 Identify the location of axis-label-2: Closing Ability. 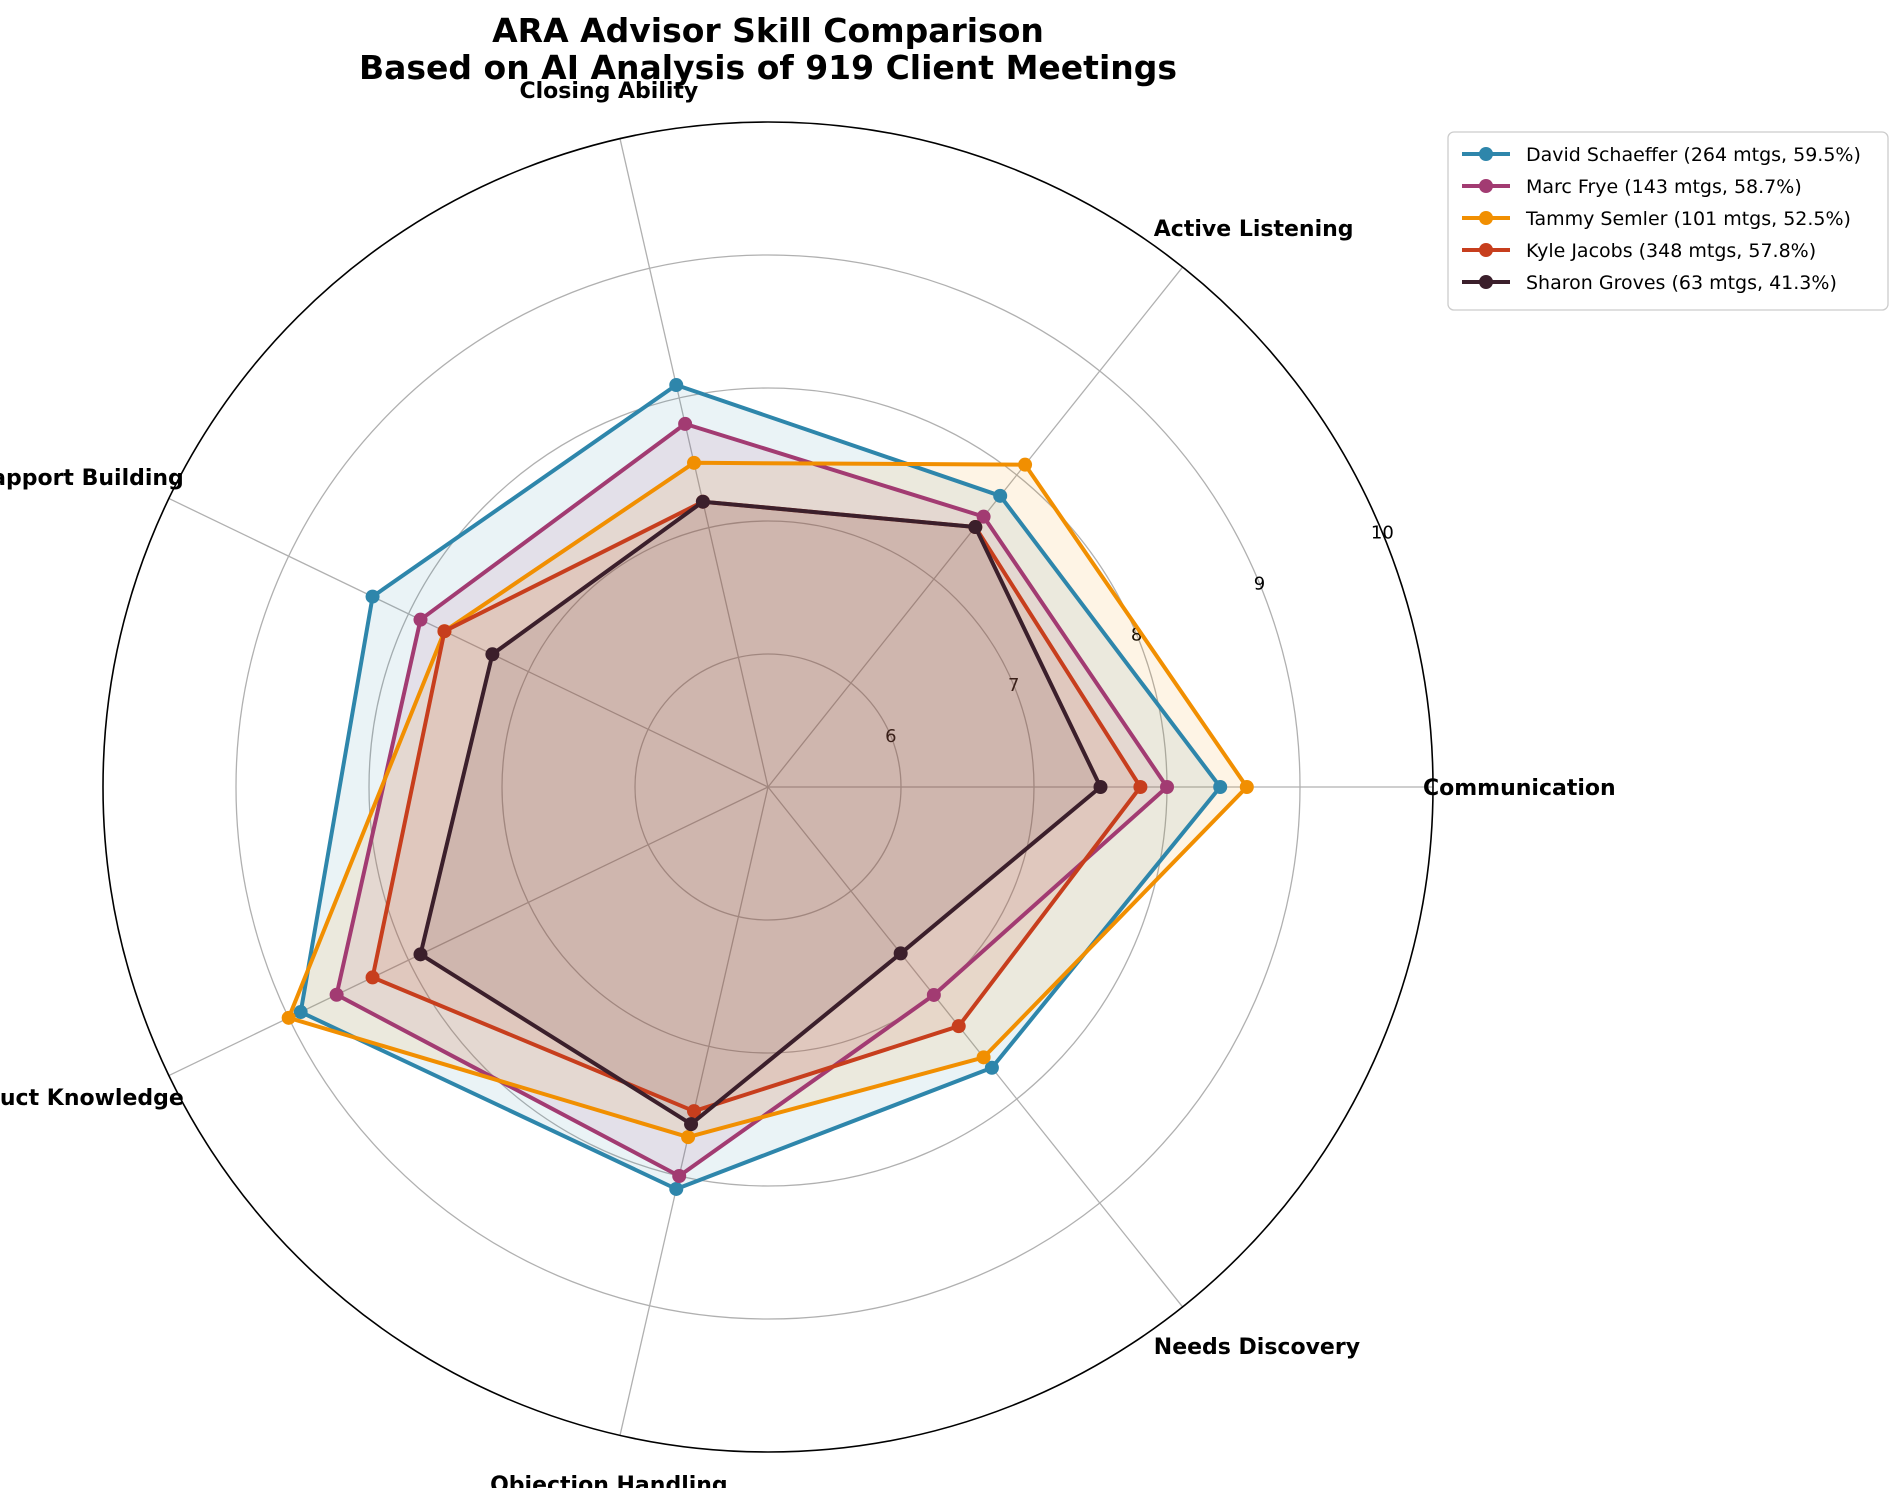
(609, 91).